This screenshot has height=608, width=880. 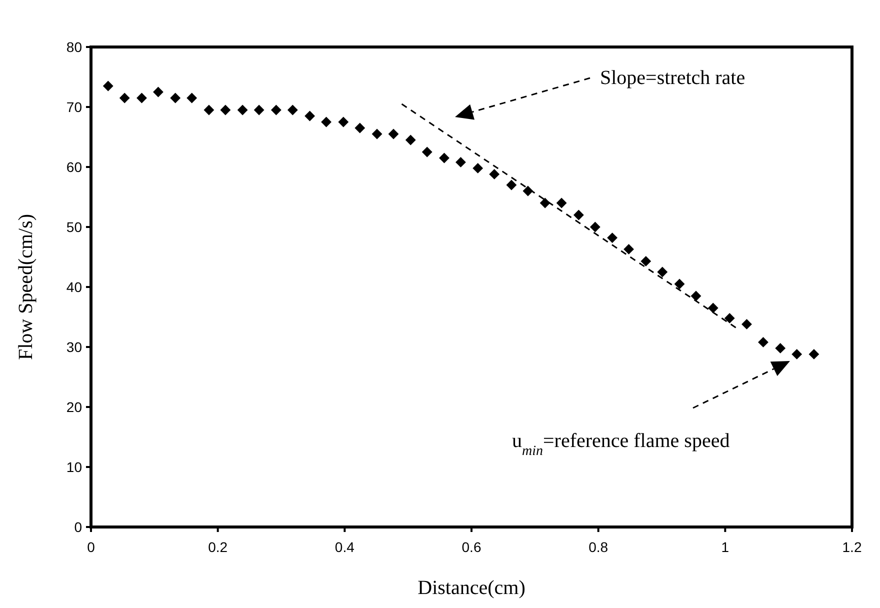 I want to click on y-tick-label: 10, so click(x=74, y=466).